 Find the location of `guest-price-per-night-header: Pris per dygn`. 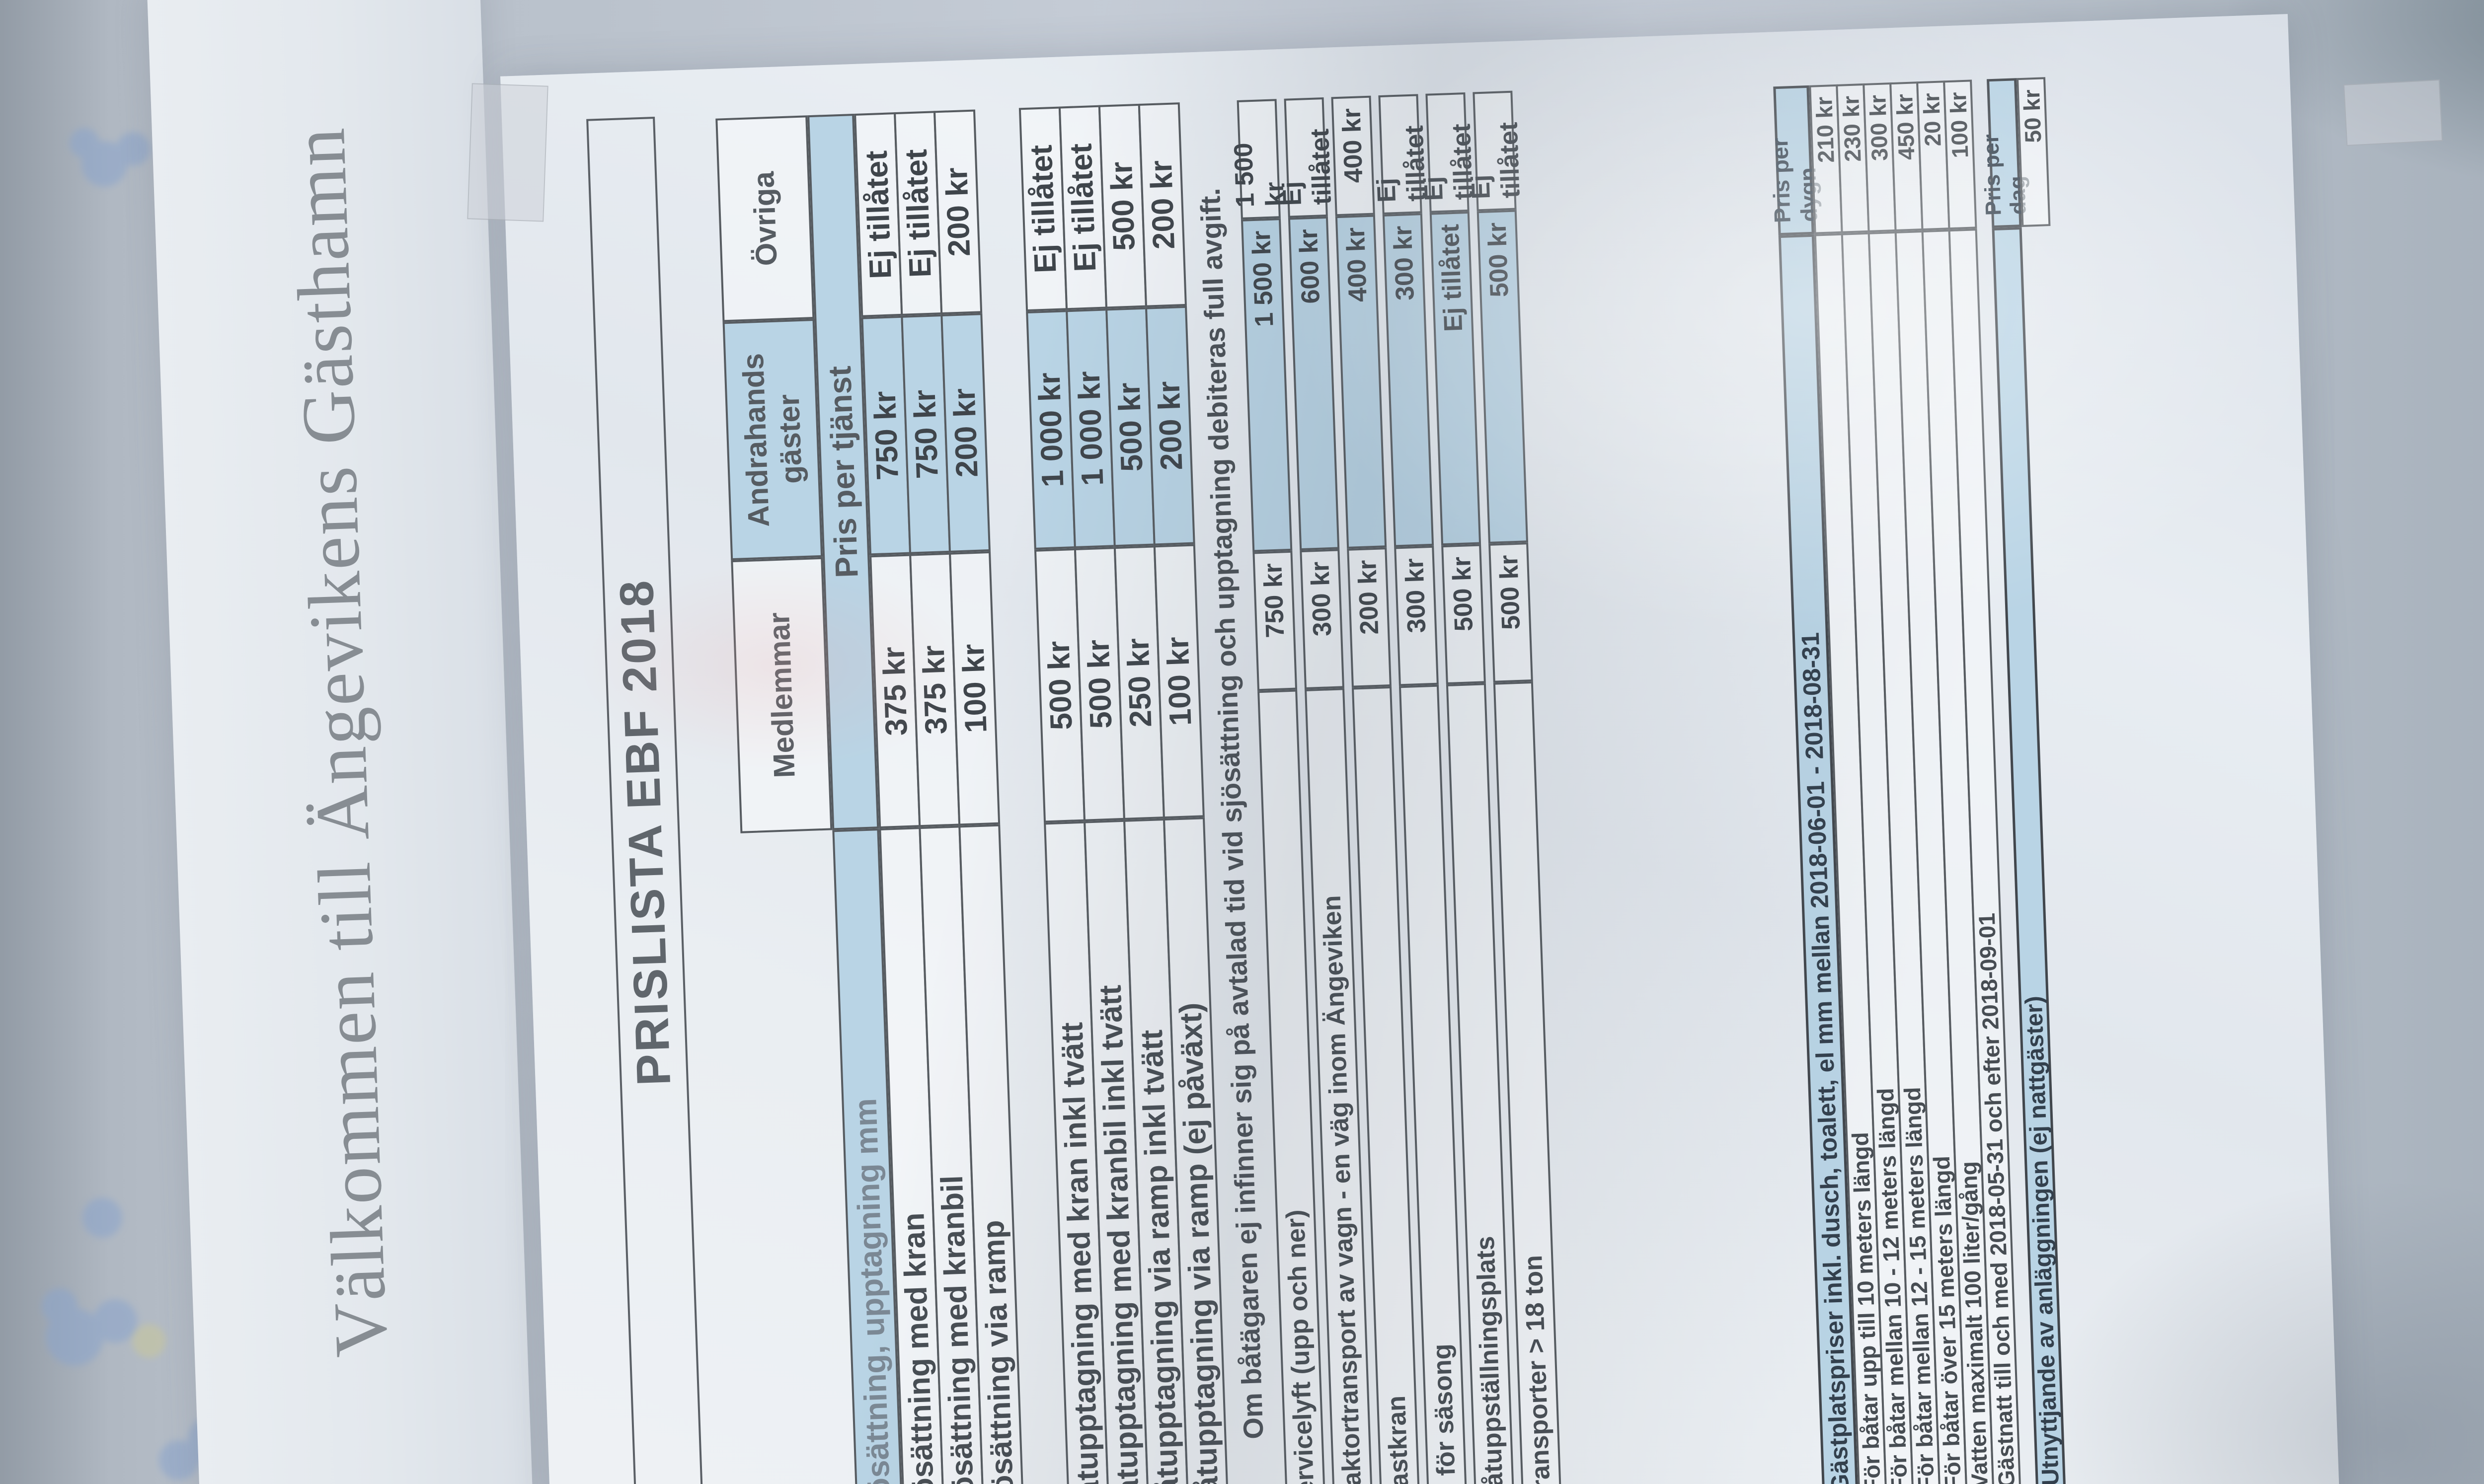

guest-price-per-night-header: Pris per dygn is located at coordinates (1795, 160).